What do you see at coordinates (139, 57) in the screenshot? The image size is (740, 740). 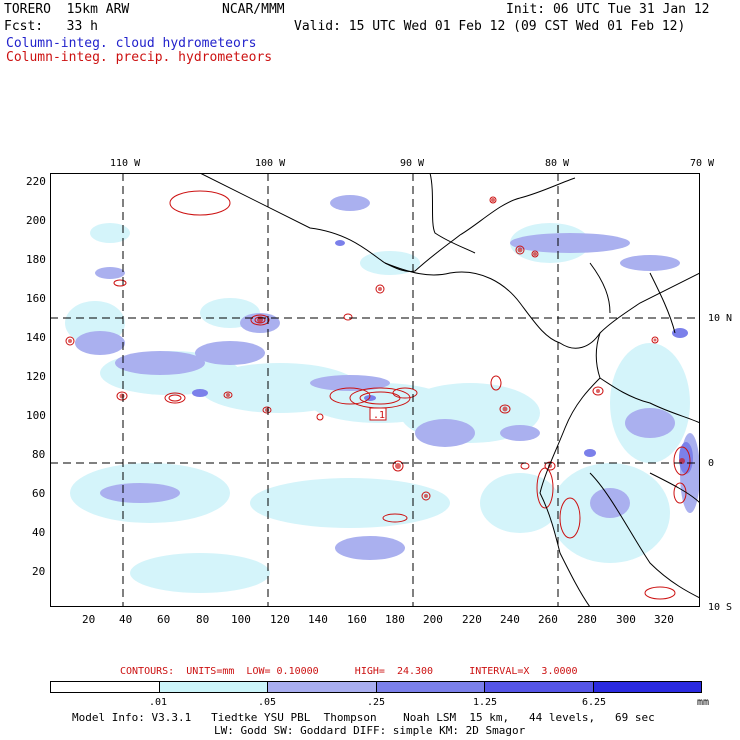 I see `field-precip-label: Column-integ. precip. hydrometeors` at bounding box center [139, 57].